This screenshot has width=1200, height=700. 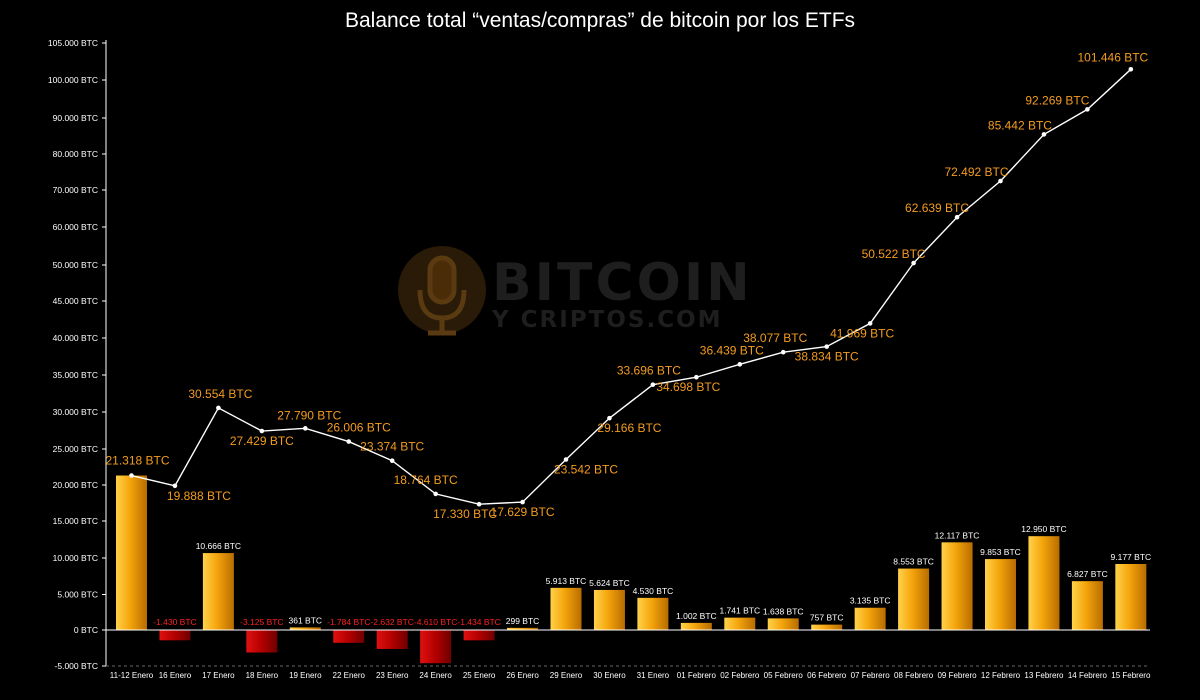 What do you see at coordinates (75, 485) in the screenshot?
I see `y-tick-label: 20.000 BTC` at bounding box center [75, 485].